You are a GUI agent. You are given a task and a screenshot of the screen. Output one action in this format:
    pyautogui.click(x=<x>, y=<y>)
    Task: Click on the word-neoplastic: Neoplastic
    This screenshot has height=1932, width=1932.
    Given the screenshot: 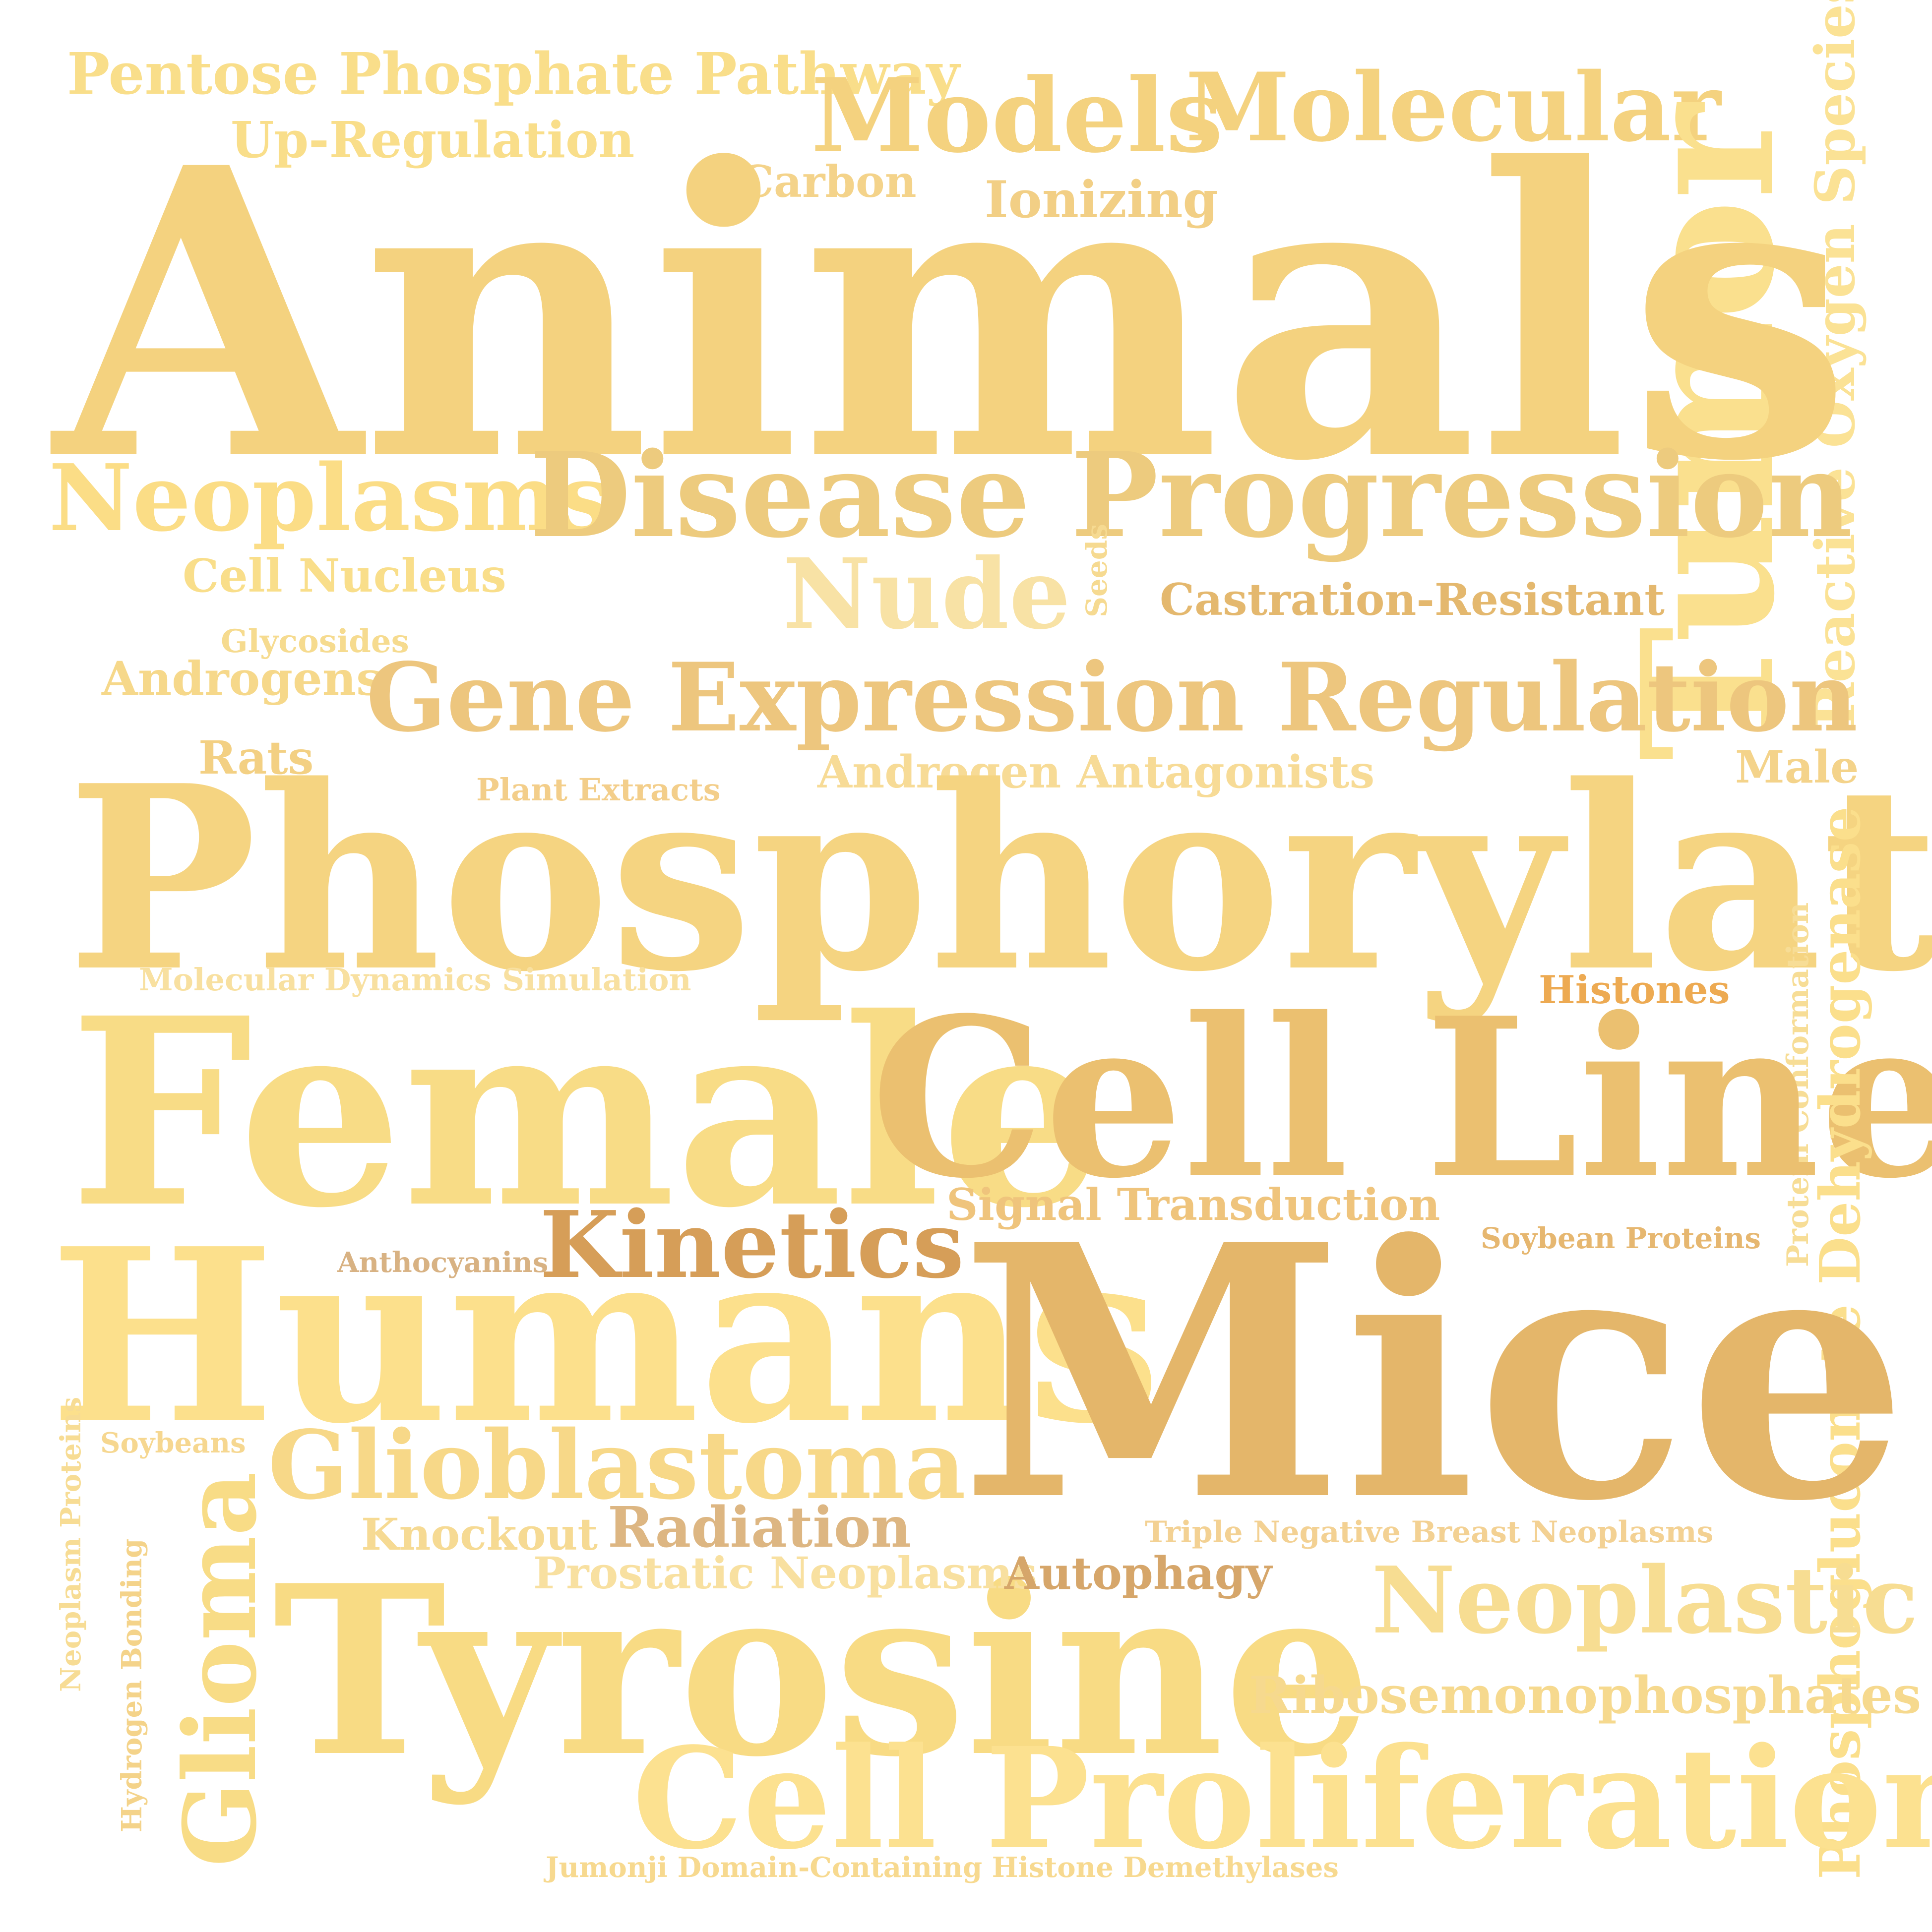 What is the action you would take?
    pyautogui.click(x=1645, y=1600)
    